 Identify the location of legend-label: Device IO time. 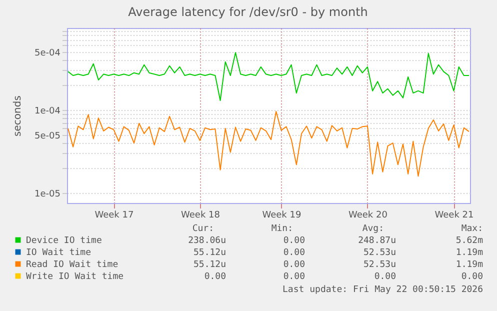
(64, 241).